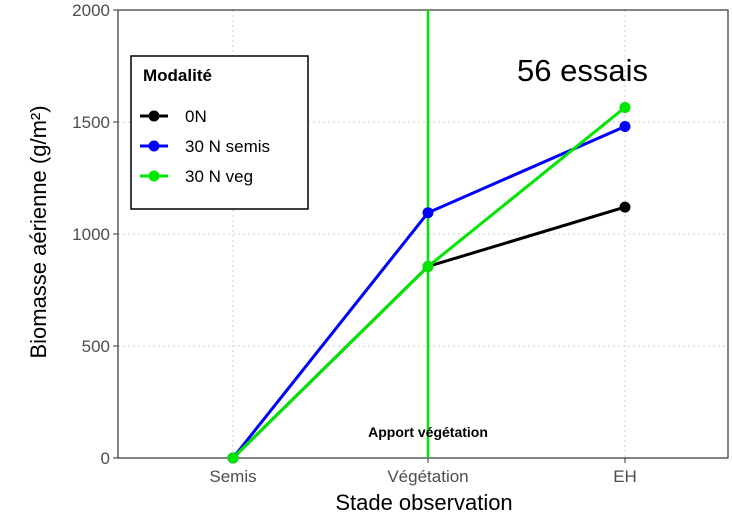 This screenshot has width=732, height=520. I want to click on y-tick-label: 500, so click(96, 346).